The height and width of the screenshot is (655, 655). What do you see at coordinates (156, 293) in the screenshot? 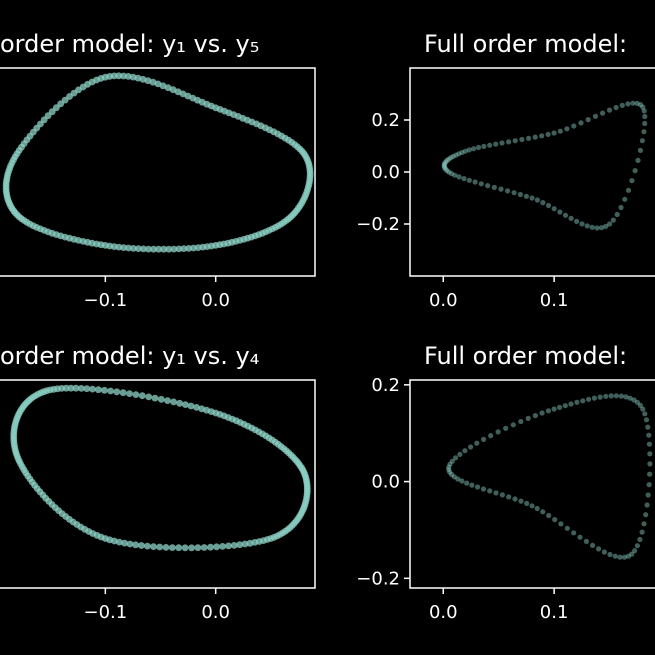
I see `xticks-top-left: −0.1 0.0` at bounding box center [156, 293].